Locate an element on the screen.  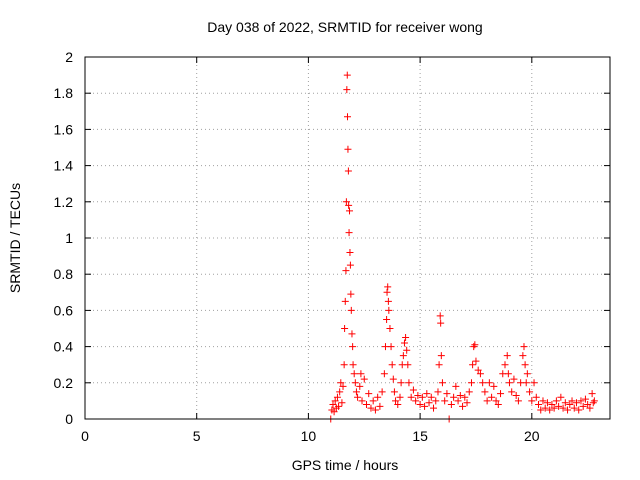
x-tick-label: 10 is located at coordinates (309, 436).